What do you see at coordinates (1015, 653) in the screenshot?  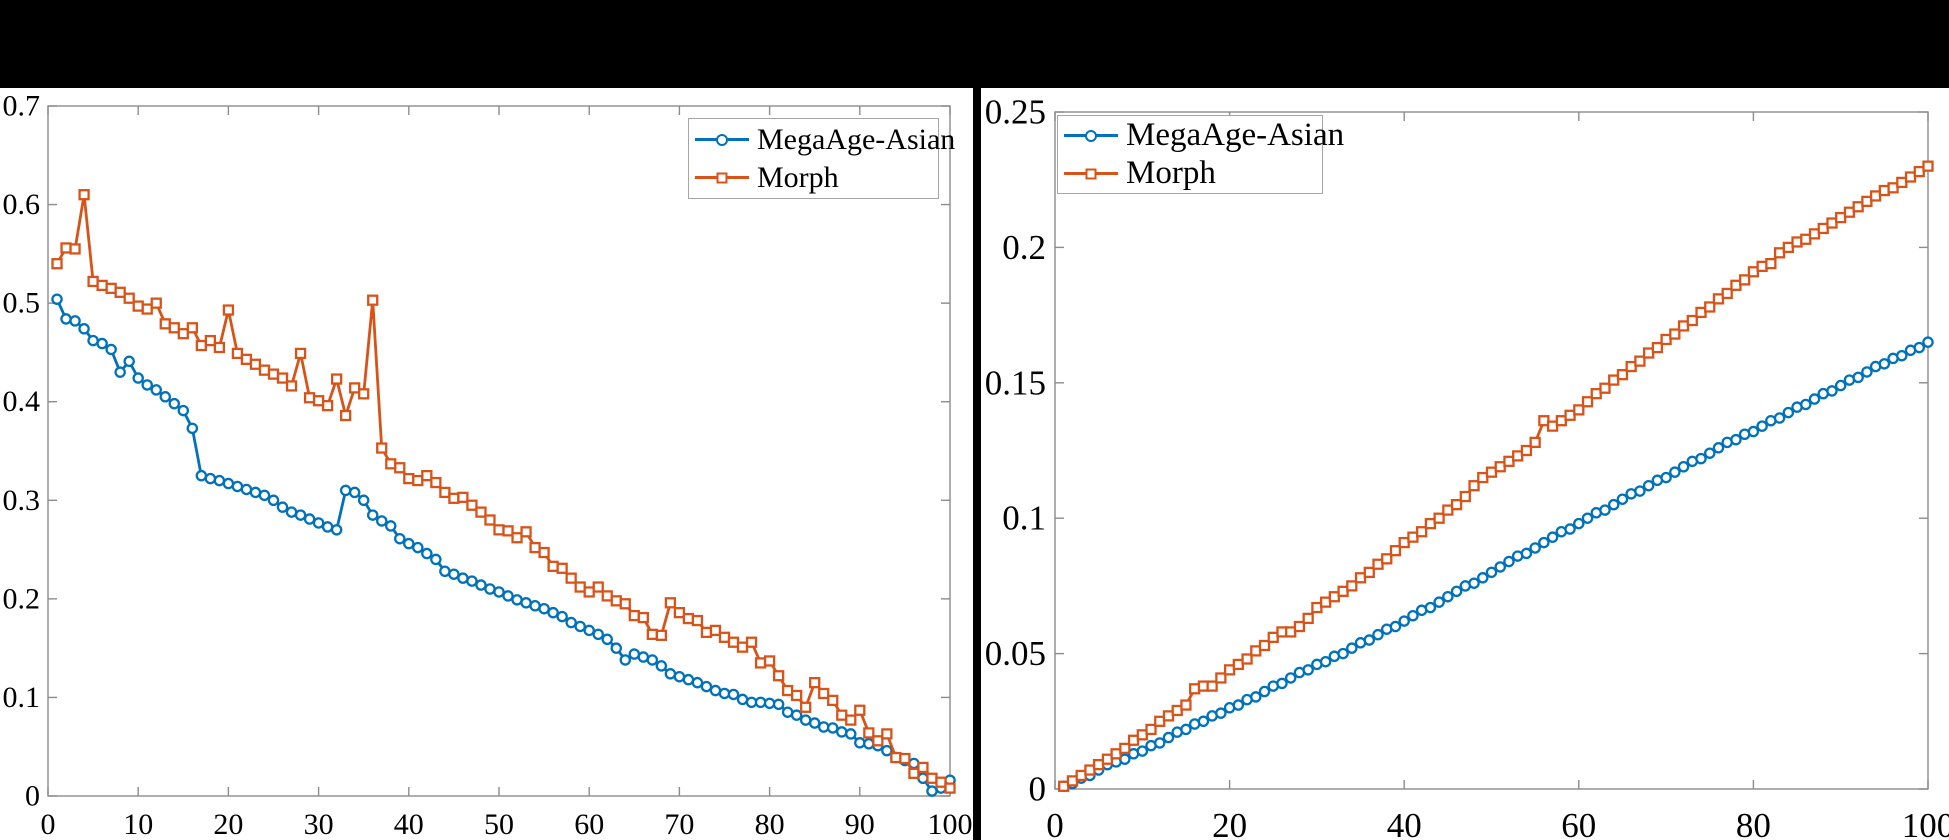 I see `y-tick-label: 0.05` at bounding box center [1015, 653].